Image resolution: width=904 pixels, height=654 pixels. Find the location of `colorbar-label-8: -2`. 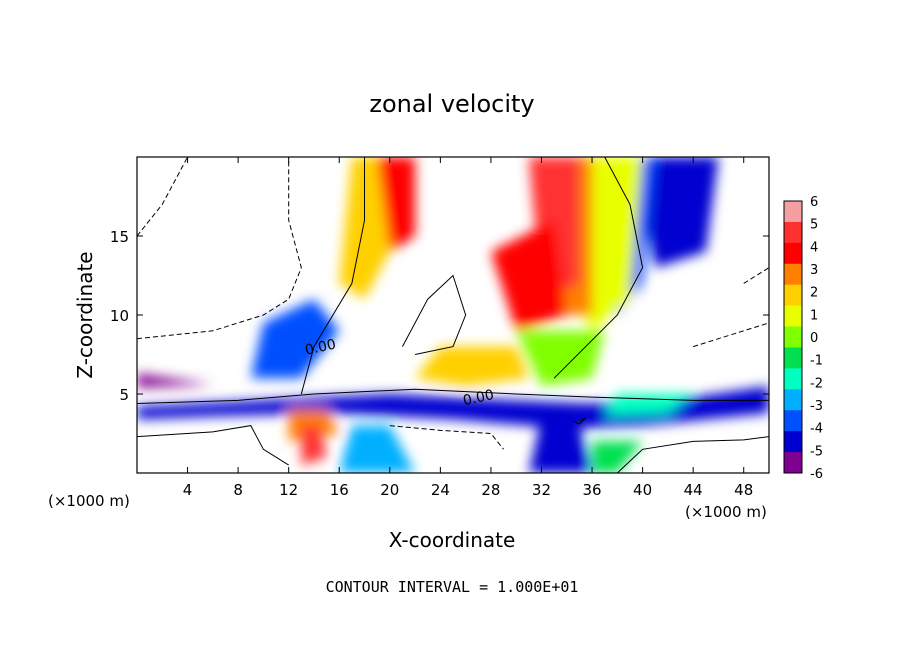

colorbar-label-8: -2 is located at coordinates (816, 383).